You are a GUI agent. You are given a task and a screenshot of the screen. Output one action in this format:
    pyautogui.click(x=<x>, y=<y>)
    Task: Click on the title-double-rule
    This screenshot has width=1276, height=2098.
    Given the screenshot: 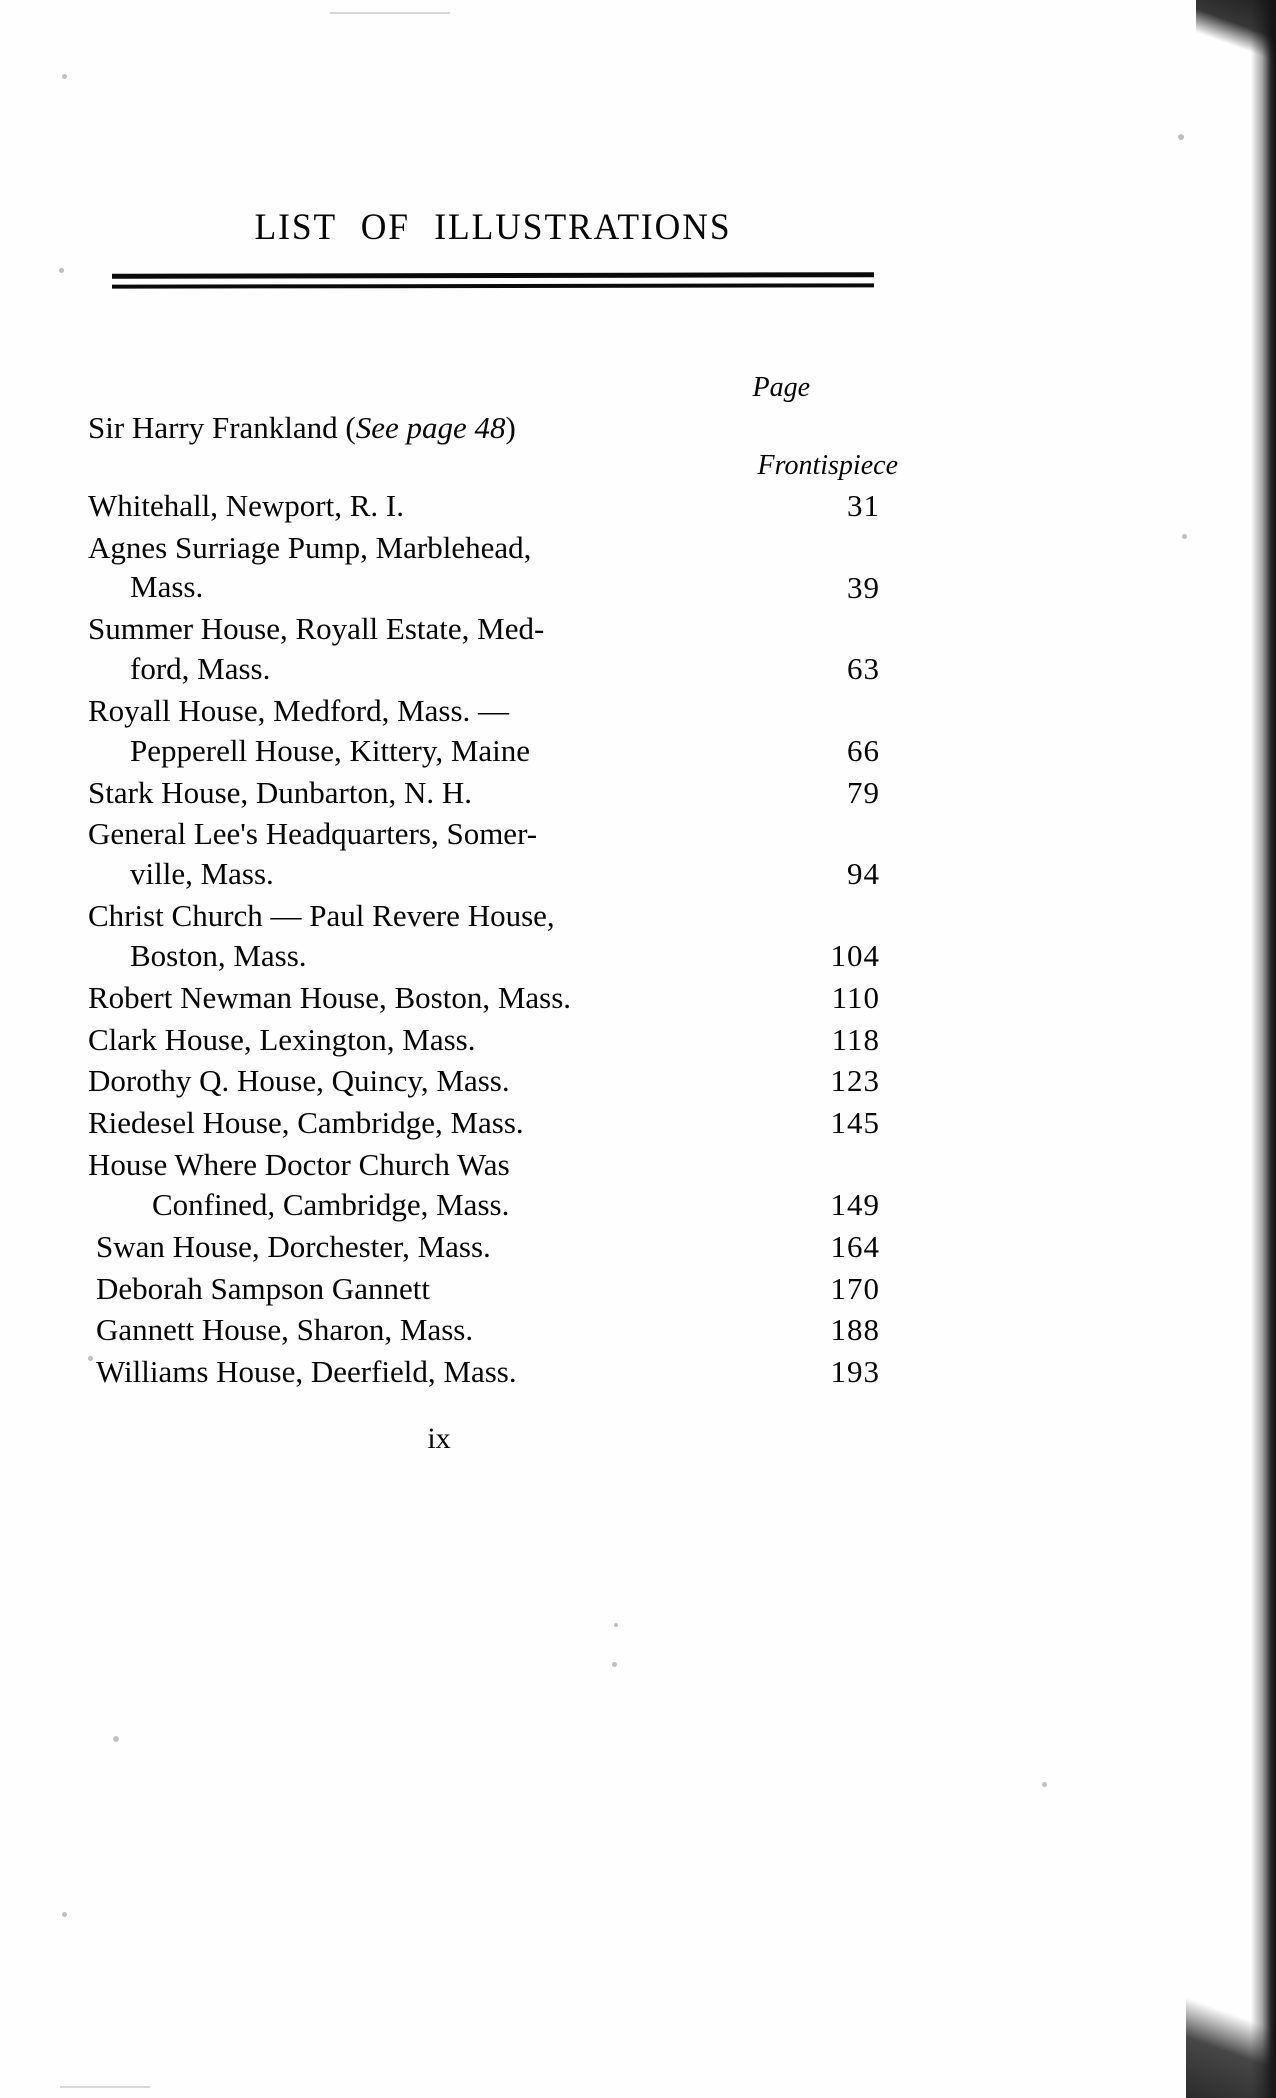 What is the action you would take?
    pyautogui.click(x=493, y=280)
    